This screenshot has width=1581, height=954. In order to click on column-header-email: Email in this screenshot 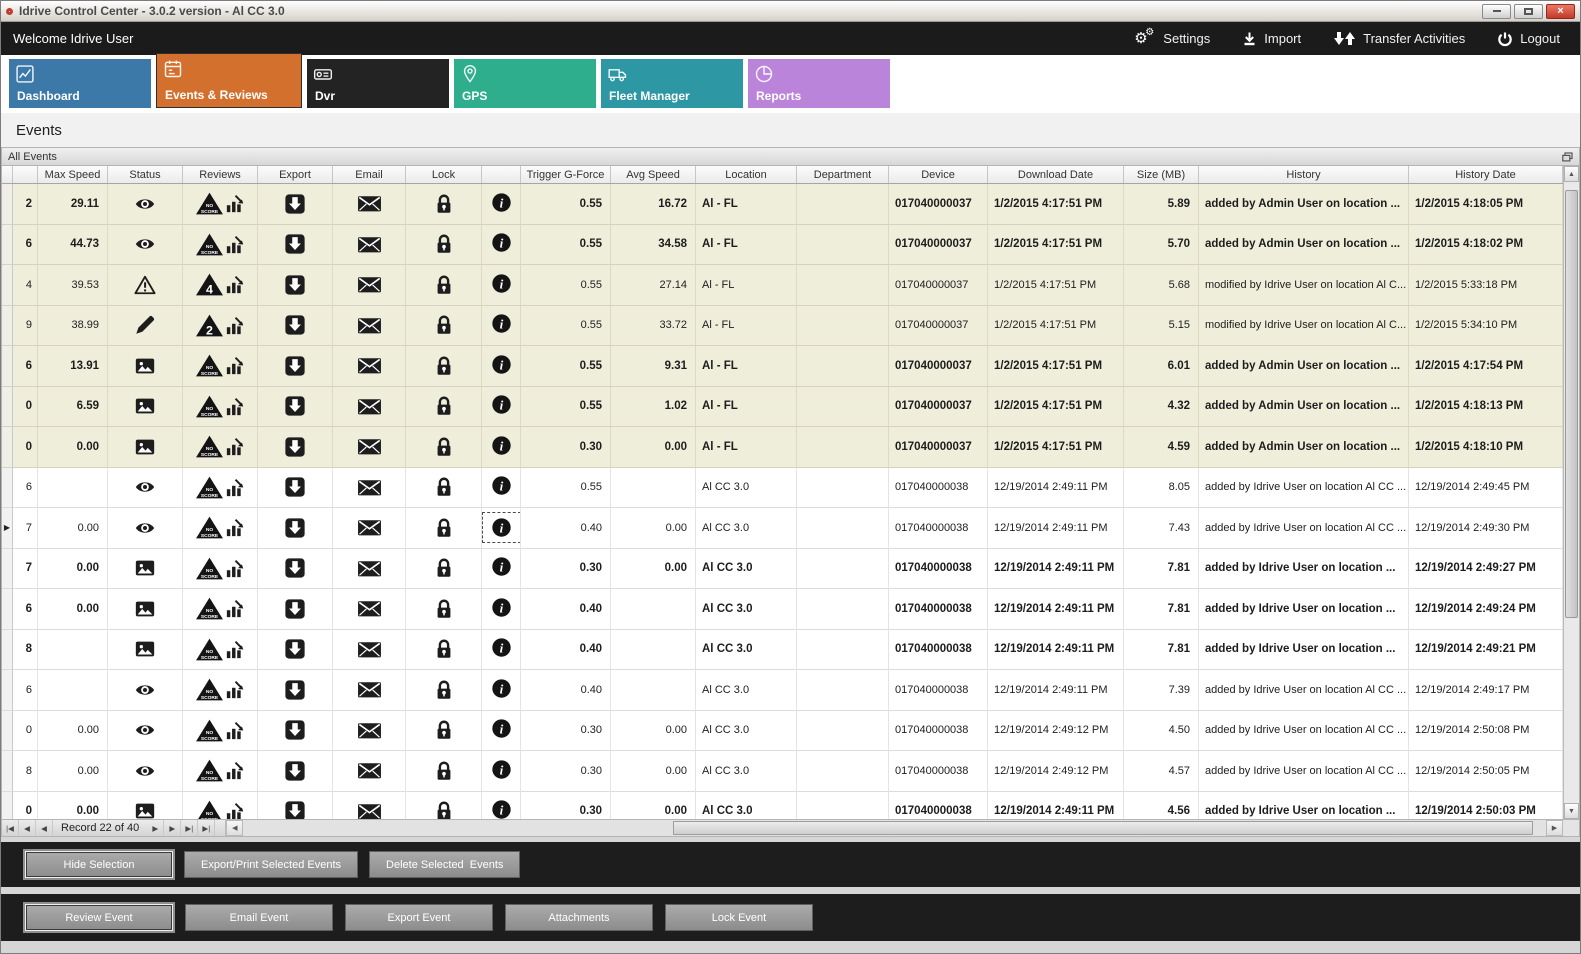, I will do `click(369, 174)`.